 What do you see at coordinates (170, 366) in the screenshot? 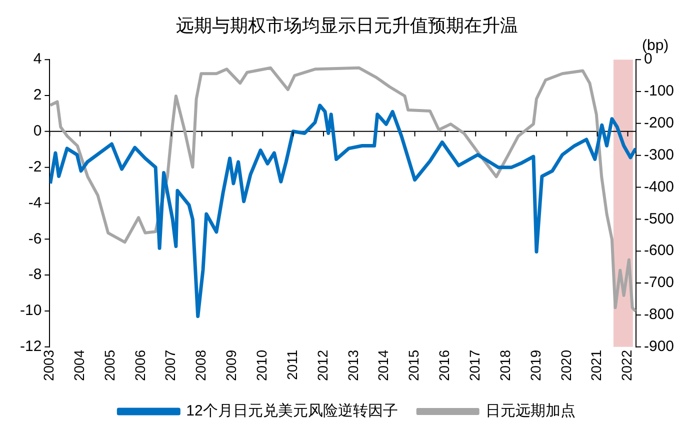
I see `x-tick-label: 2007` at bounding box center [170, 366].